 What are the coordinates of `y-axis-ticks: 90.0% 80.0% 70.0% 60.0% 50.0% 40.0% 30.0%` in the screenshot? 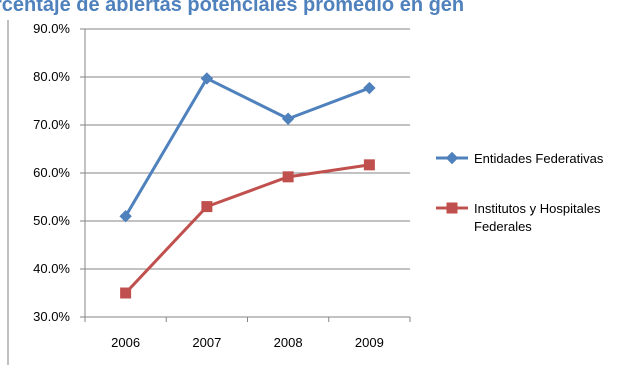 It's located at (59, 172).